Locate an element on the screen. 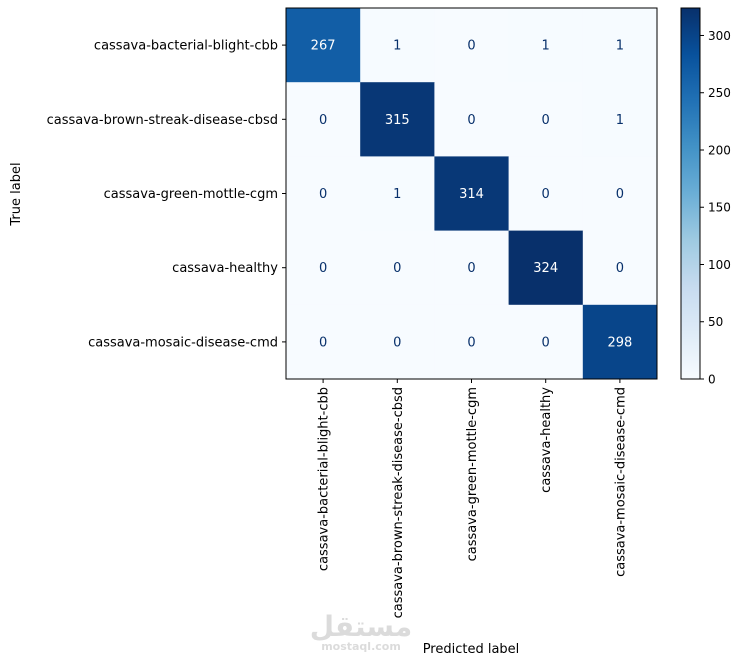 Image resolution: width=745 pixels, height=665 pixels. watermark: مستقل mostaql.com is located at coordinates (361, 631).